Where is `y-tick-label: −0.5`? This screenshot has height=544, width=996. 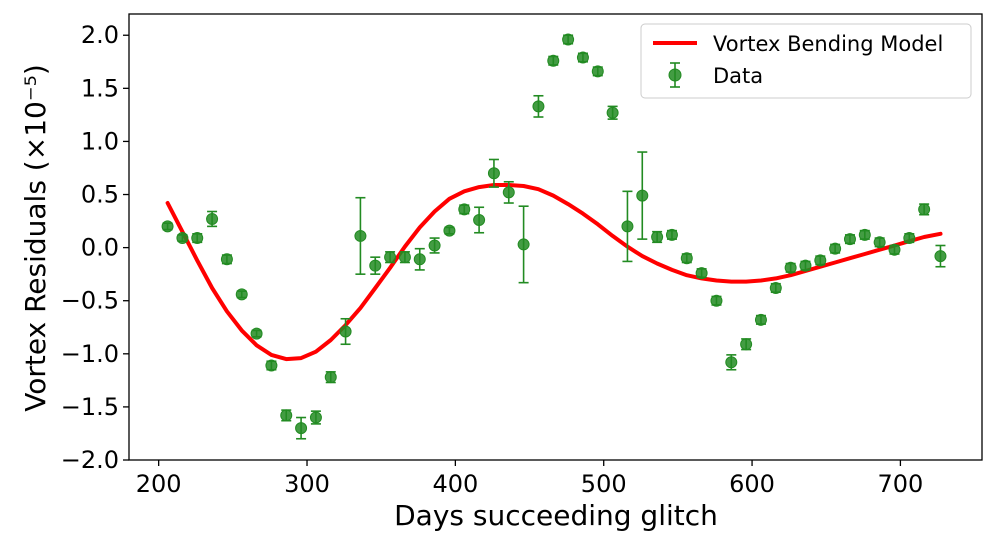
y-tick-label: −0.5 is located at coordinates (90, 301).